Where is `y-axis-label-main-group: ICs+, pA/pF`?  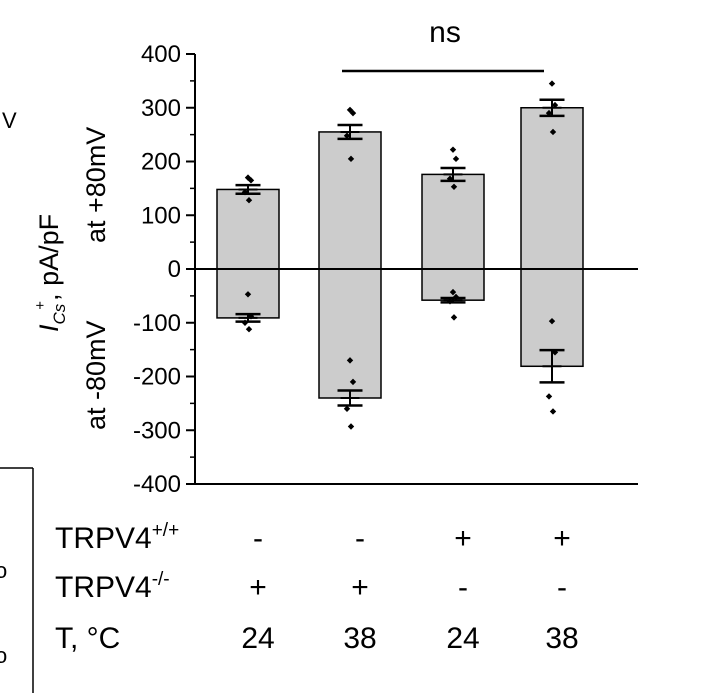
y-axis-label-main-group: ICs+, pA/pF is located at coordinates (50, 273).